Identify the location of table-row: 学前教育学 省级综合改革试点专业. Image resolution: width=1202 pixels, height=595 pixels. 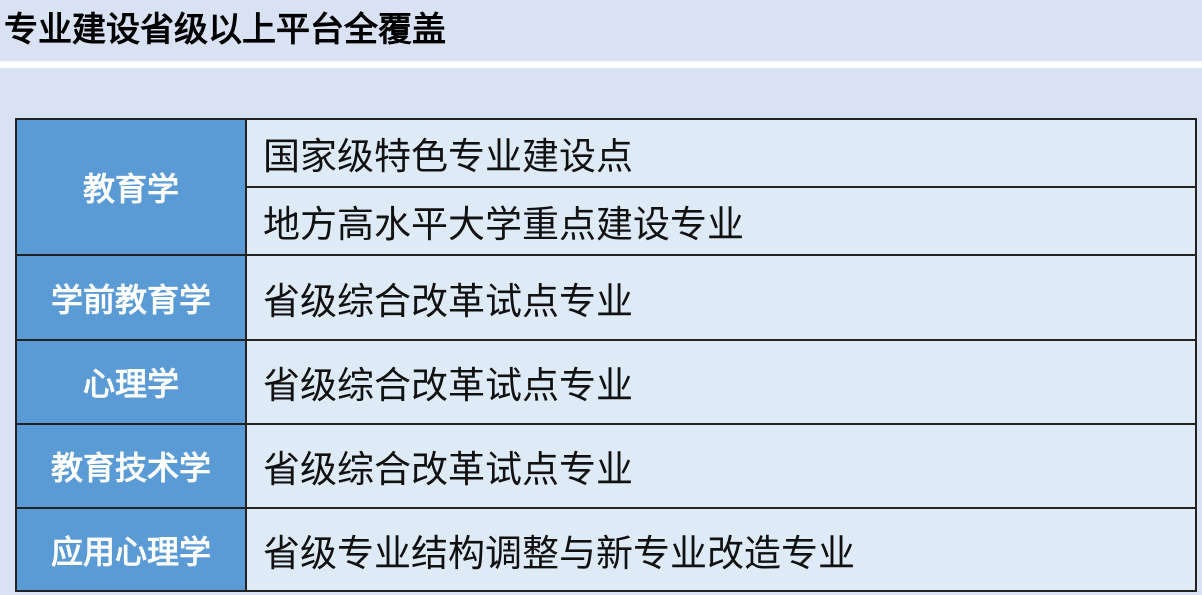
(606, 297).